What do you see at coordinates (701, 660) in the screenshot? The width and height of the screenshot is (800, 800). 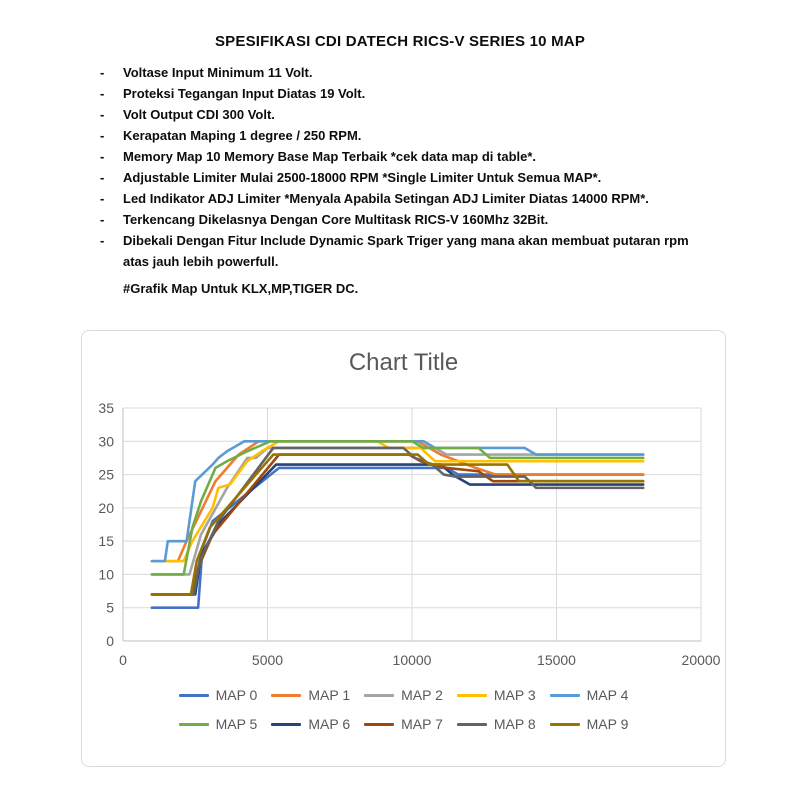 I see `x-axis-label: 20000` at bounding box center [701, 660].